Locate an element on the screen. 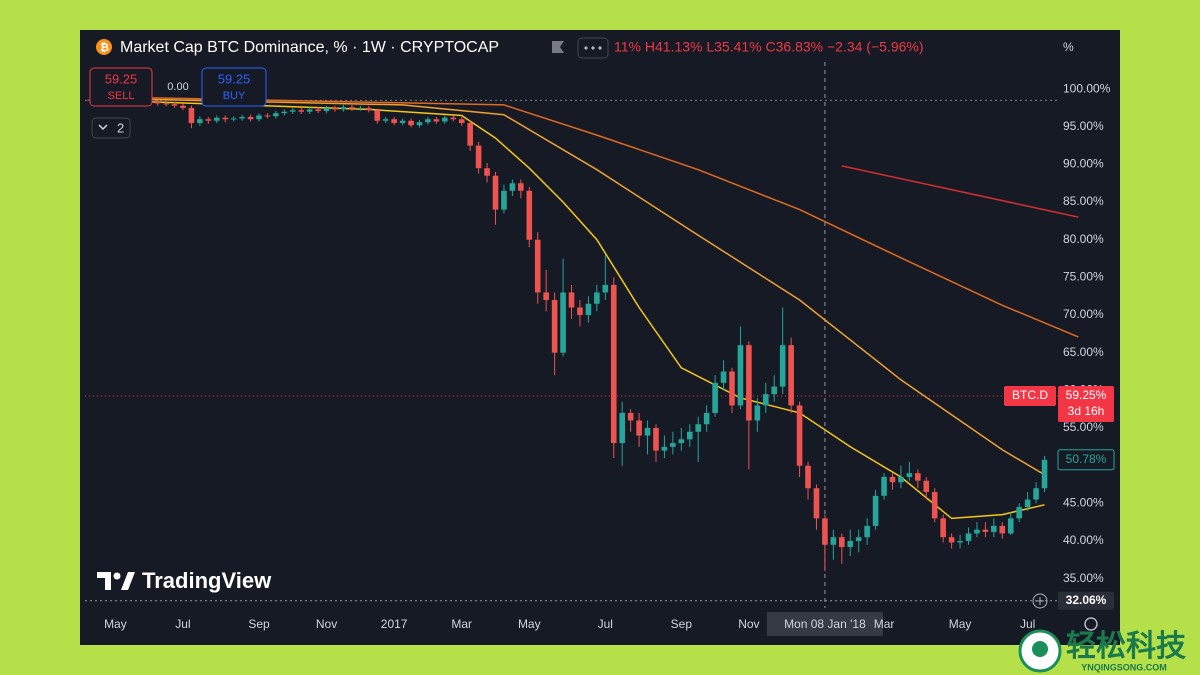  x-tick-label: Sep is located at coordinates (259, 624).